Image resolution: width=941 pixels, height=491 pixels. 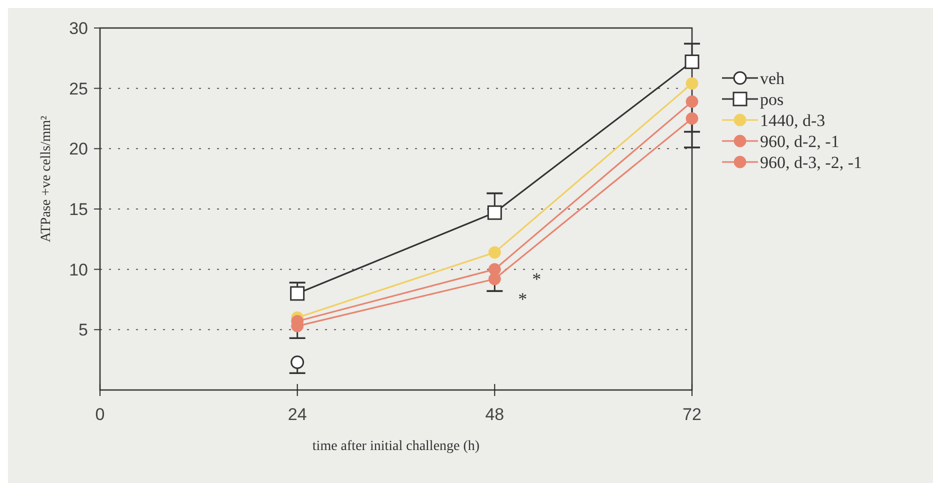 What do you see at coordinates (772, 99) in the screenshot?
I see `legend-label: pos` at bounding box center [772, 99].